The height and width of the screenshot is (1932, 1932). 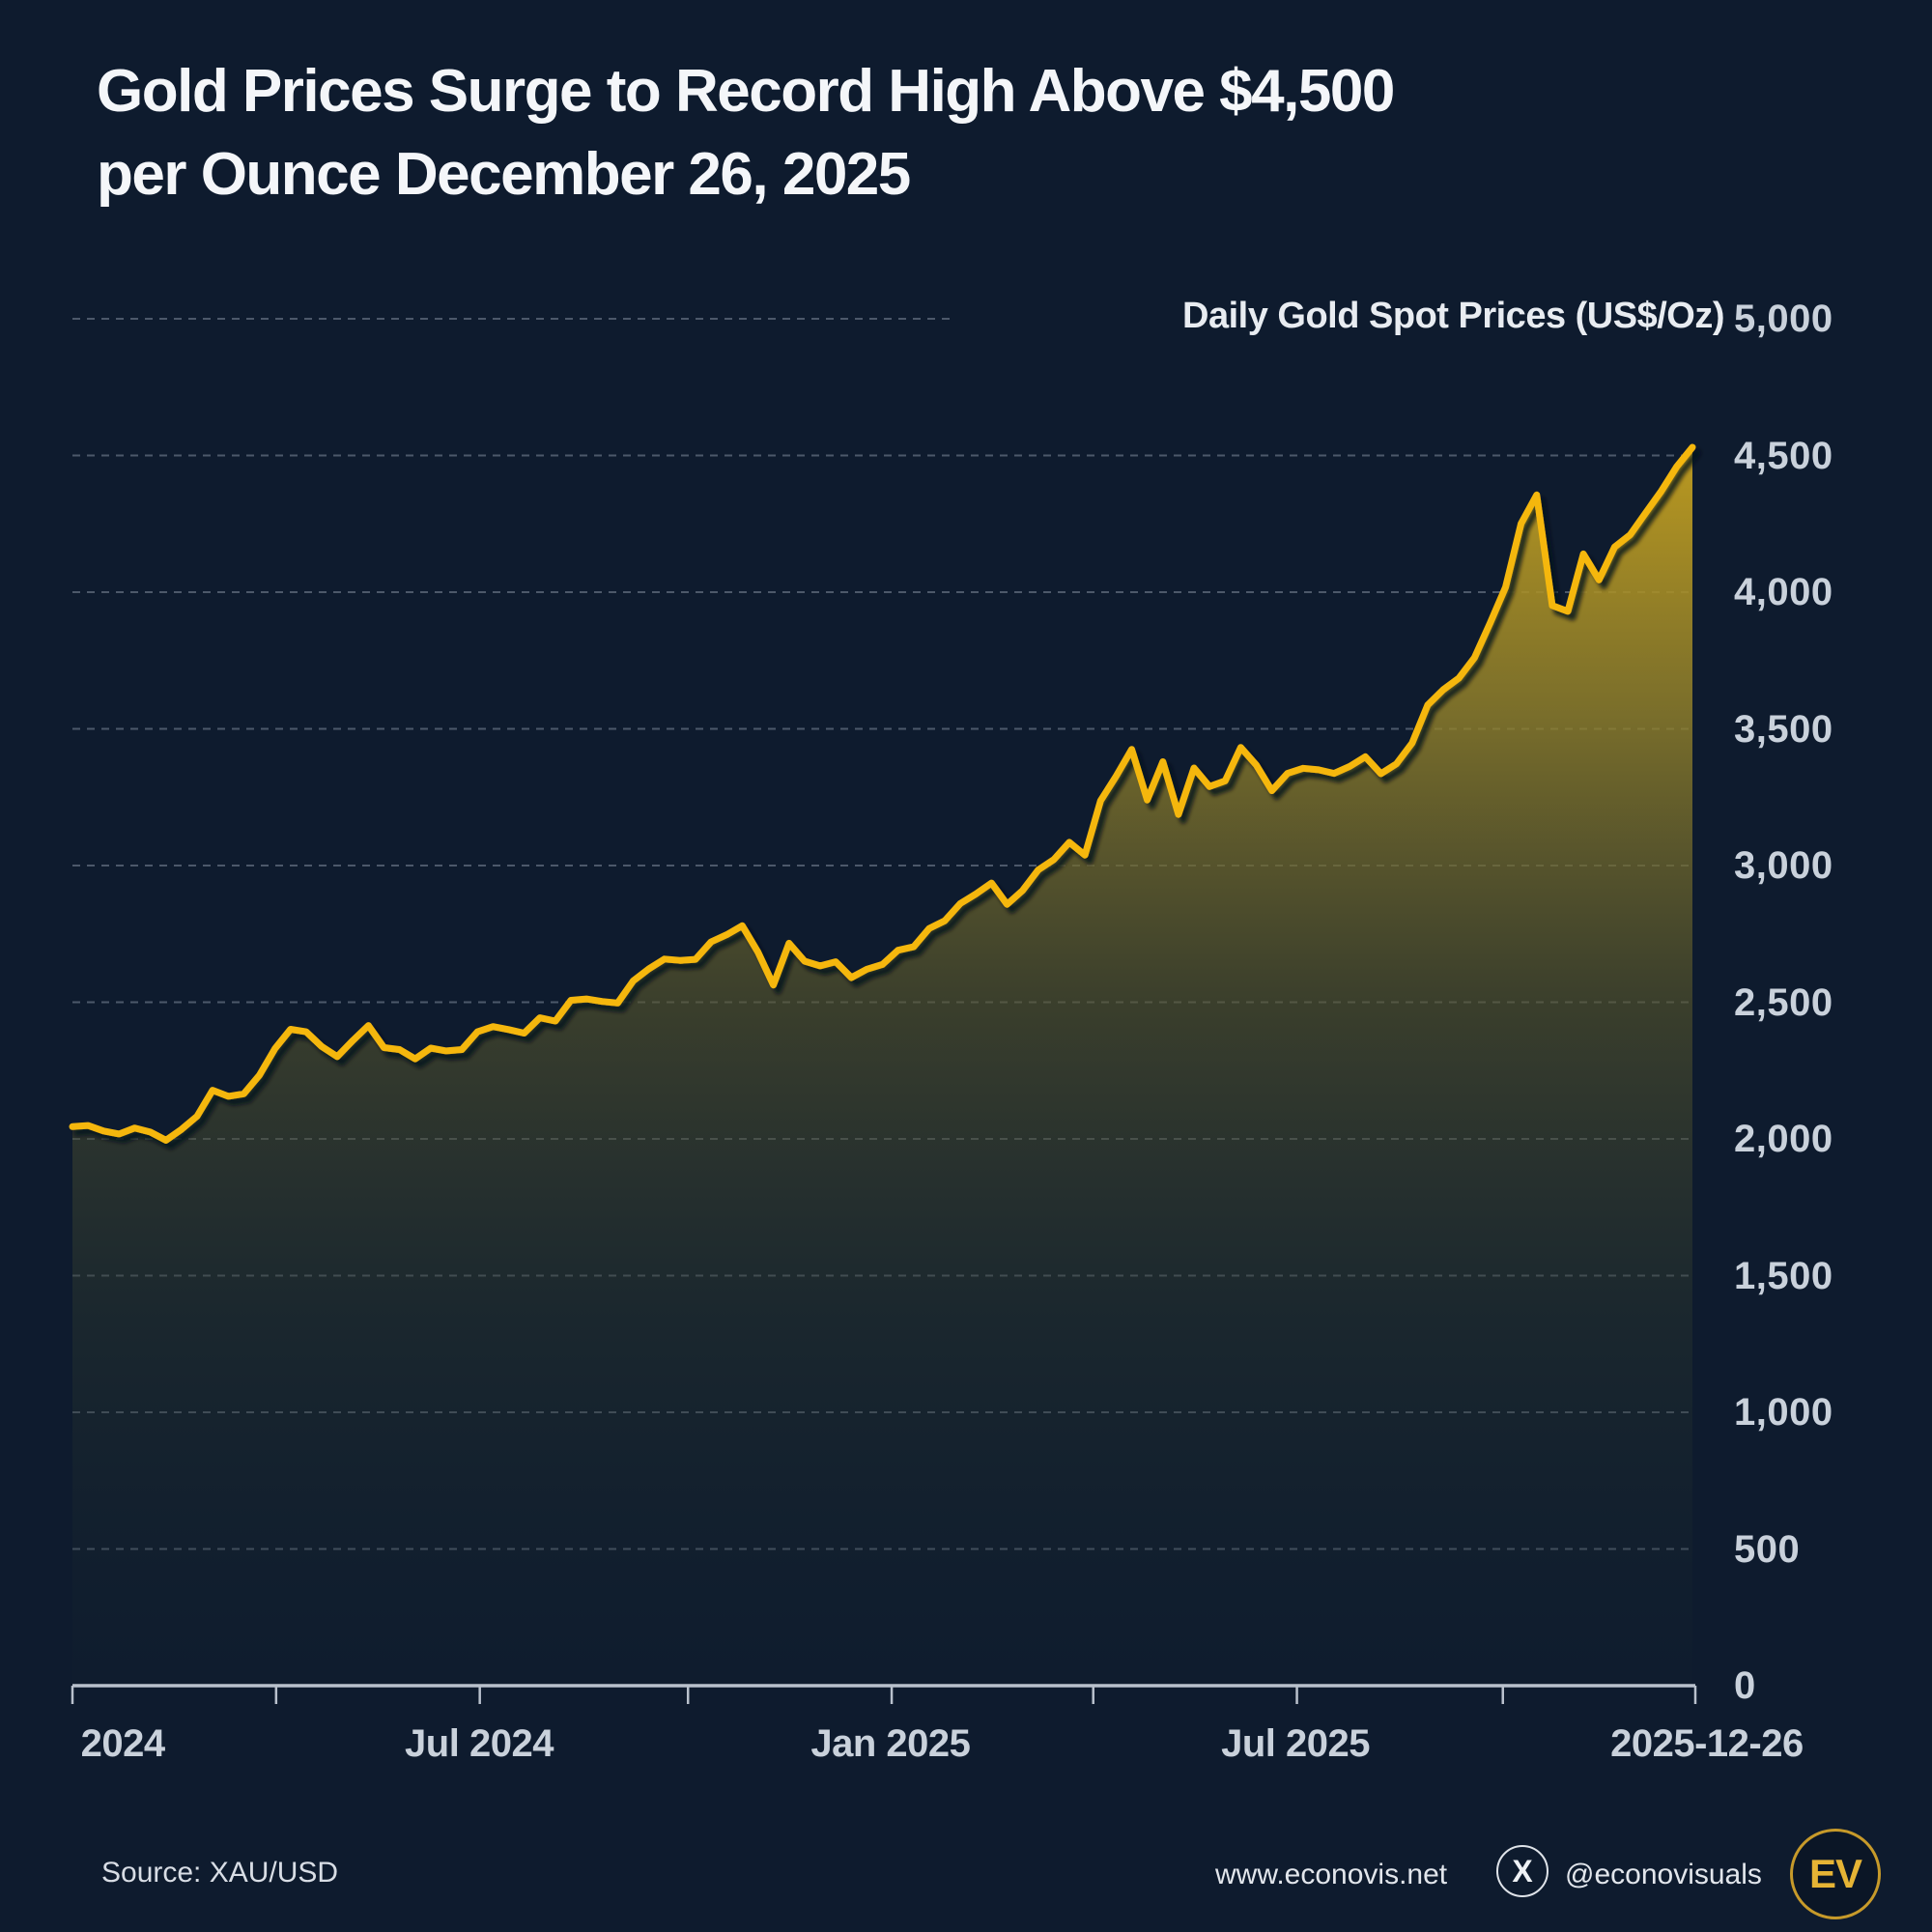 I want to click on x-axis-label-4: 2025-12-26, so click(x=1707, y=1743).